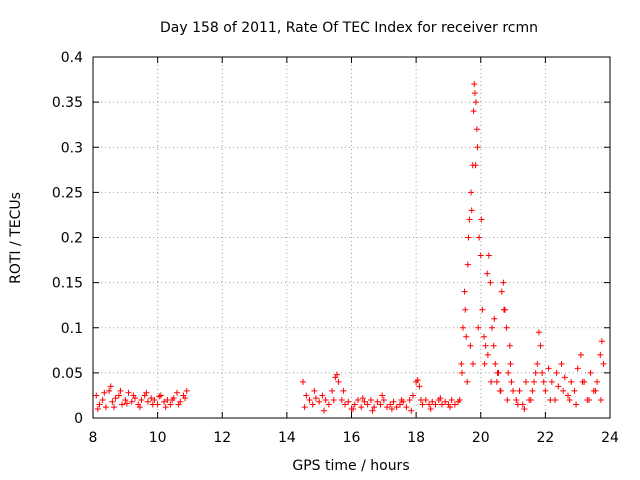  Describe the element at coordinates (416, 438) in the screenshot. I see `x-tick-label: 18` at that location.